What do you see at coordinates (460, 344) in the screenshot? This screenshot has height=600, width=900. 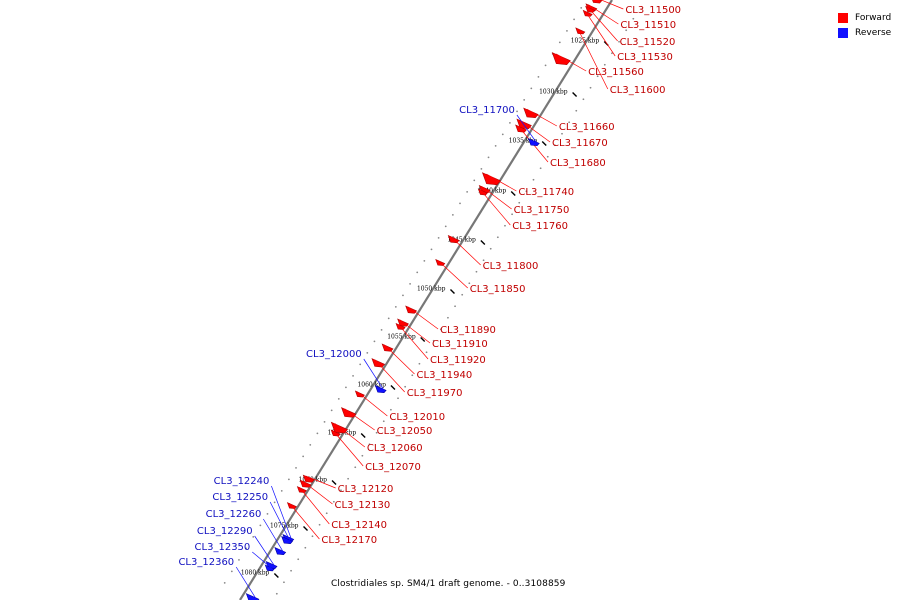 I see `forward-gene-label: CL3_11910` at bounding box center [460, 344].